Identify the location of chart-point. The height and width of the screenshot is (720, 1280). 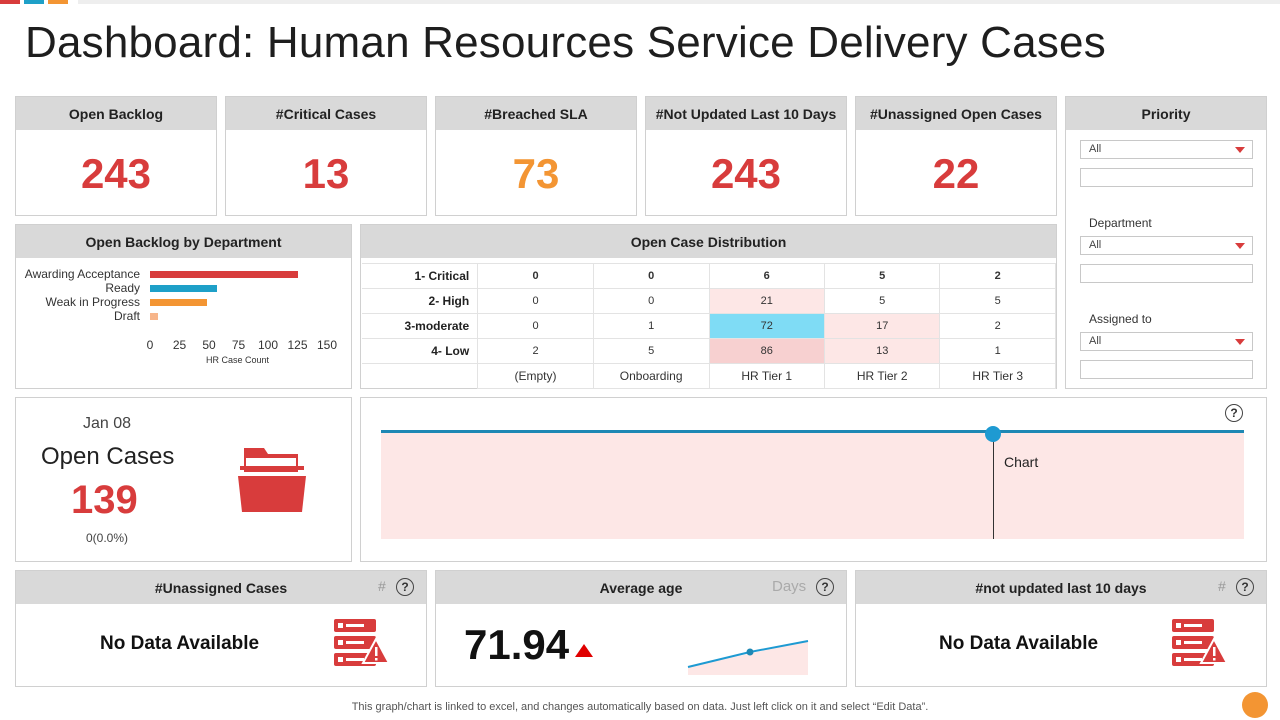
(993, 434).